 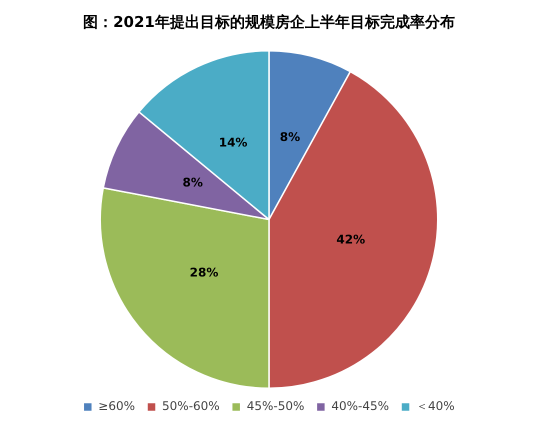 What do you see at coordinates (360, 406) in the screenshot?
I see `legend-label: 40%-45%` at bounding box center [360, 406].